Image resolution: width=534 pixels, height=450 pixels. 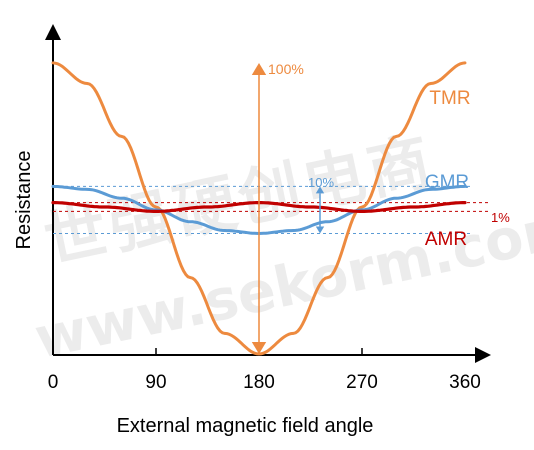 I want to click on amr-series-label: AMR, so click(x=446, y=239).